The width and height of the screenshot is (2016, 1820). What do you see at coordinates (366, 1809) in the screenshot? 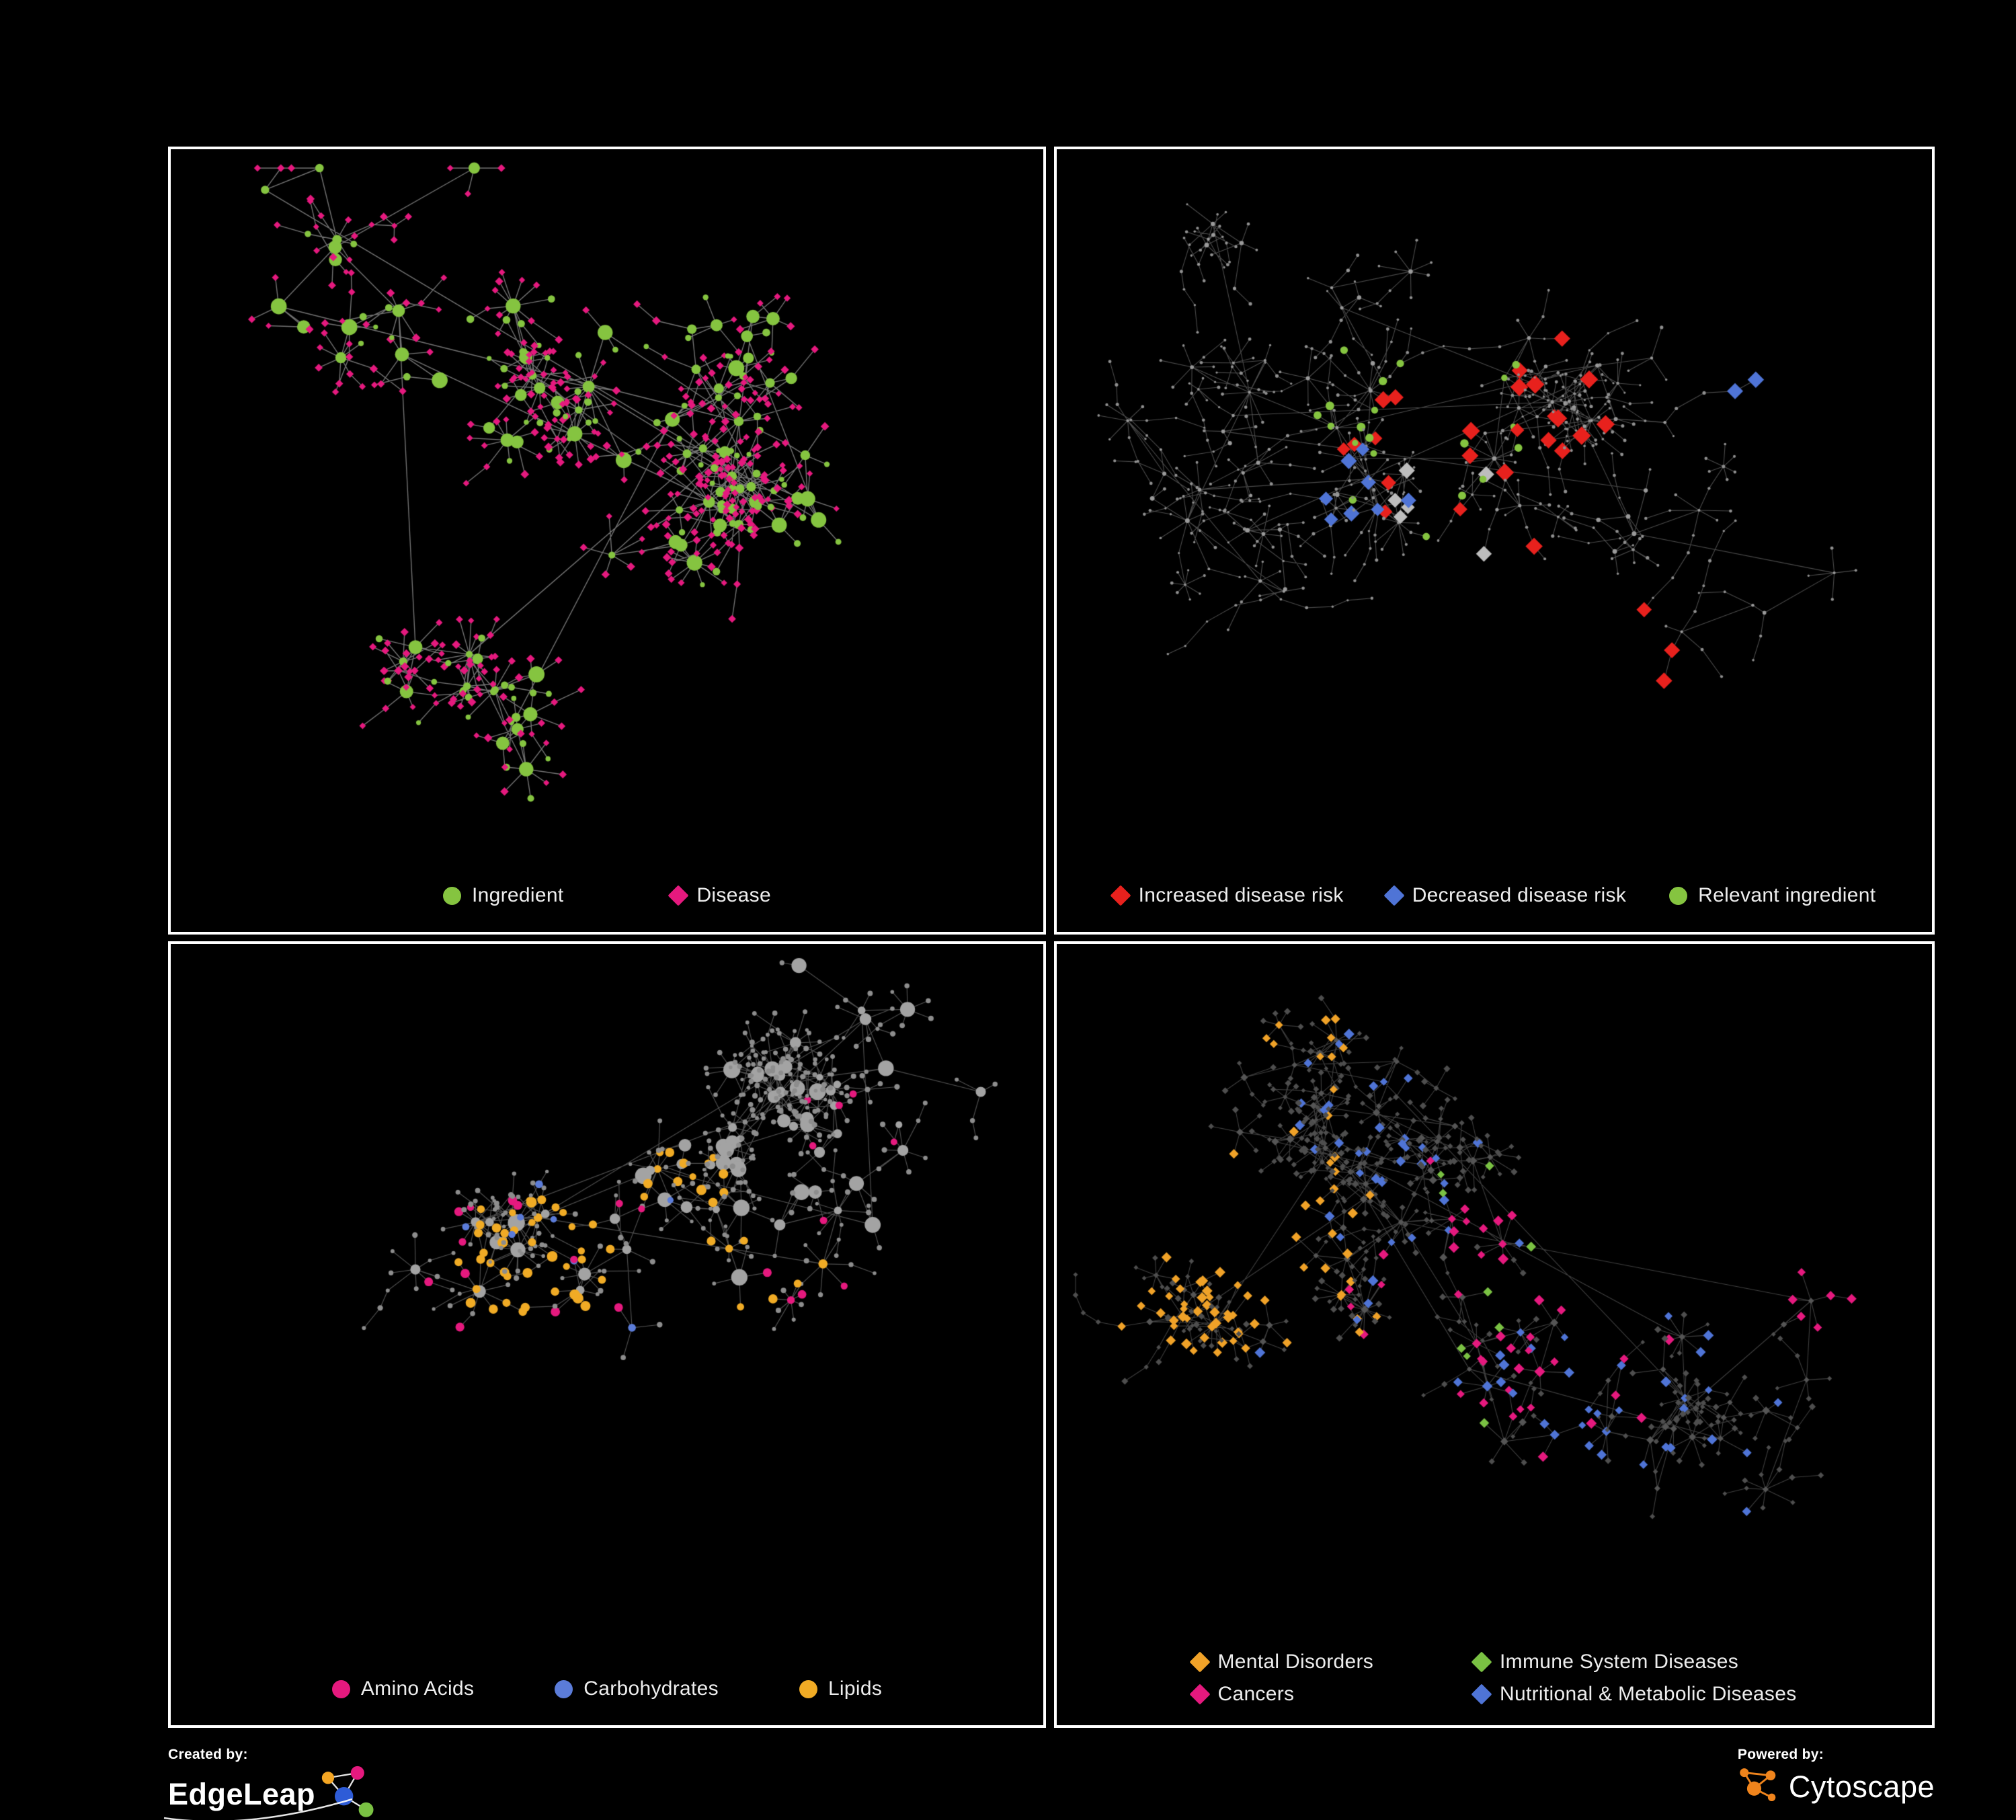
I see `edgeleap-node-green` at bounding box center [366, 1809].